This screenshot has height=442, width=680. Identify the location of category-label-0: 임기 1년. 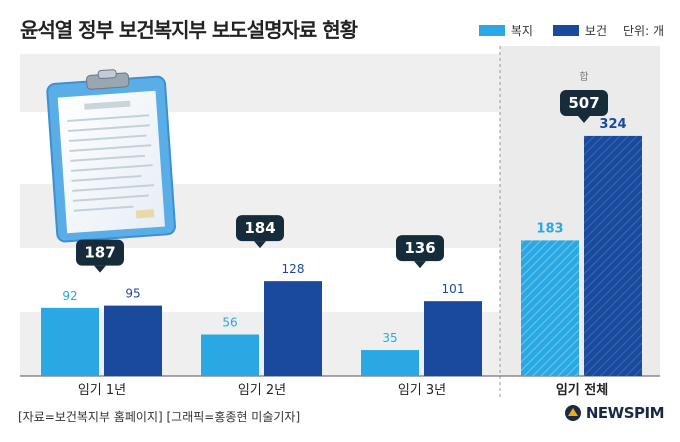
(102, 390).